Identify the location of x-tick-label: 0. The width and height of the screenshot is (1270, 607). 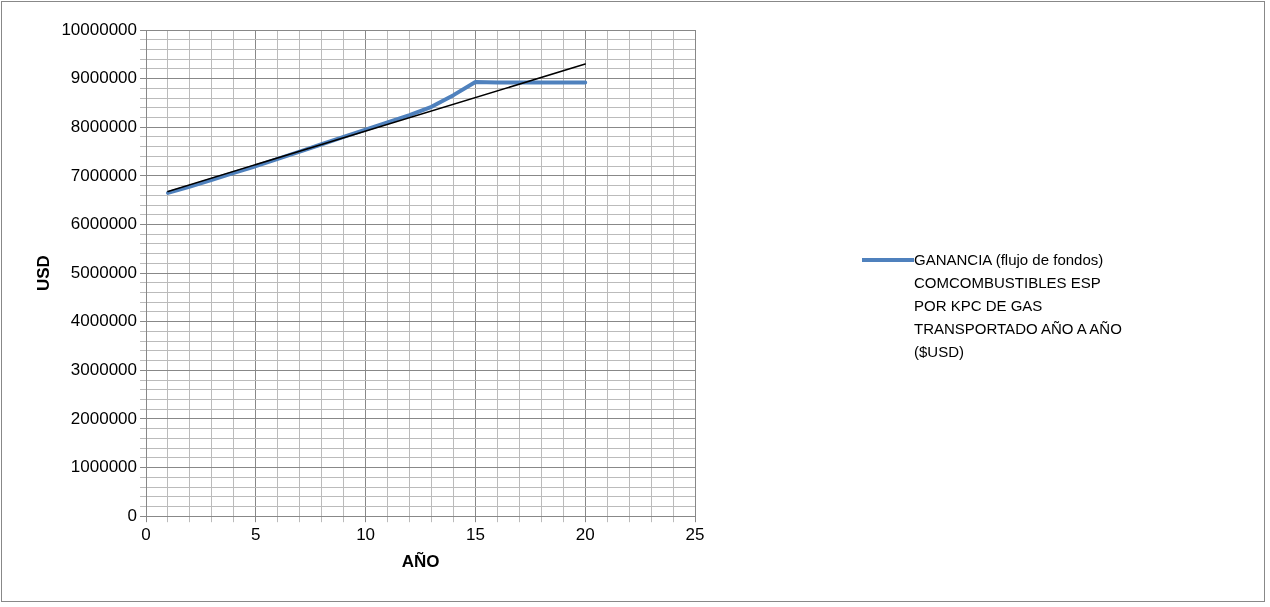
(146, 535).